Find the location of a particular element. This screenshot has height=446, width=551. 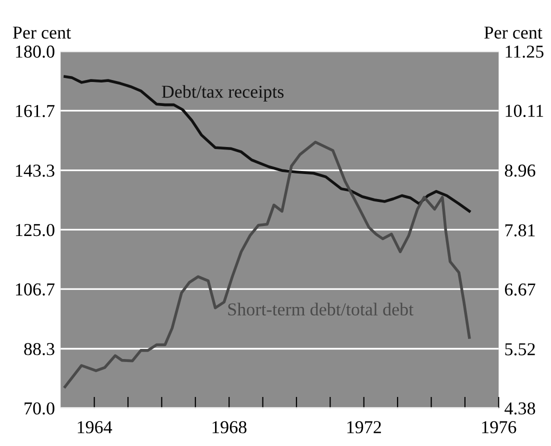

y-tick-label: 125.0 is located at coordinates (35, 230).